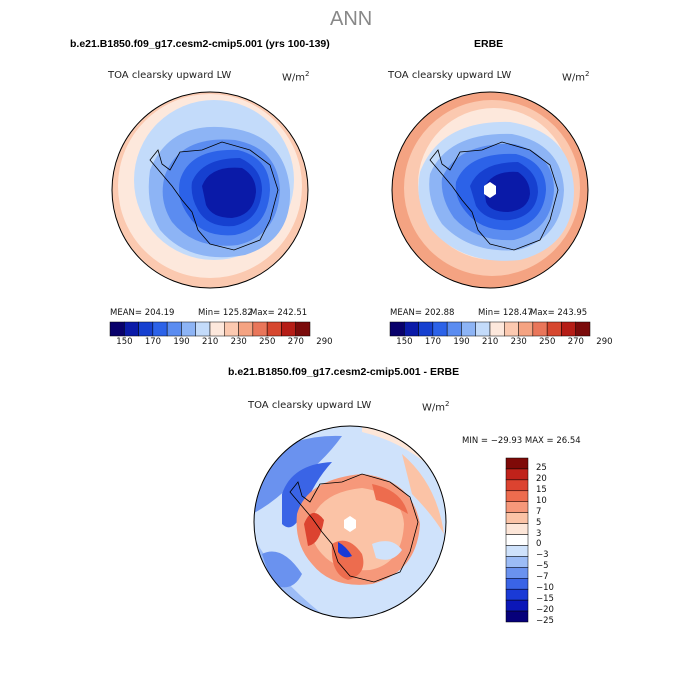  Describe the element at coordinates (142, 313) in the screenshot. I see `model-mean: MEAN= 204.19` at that location.